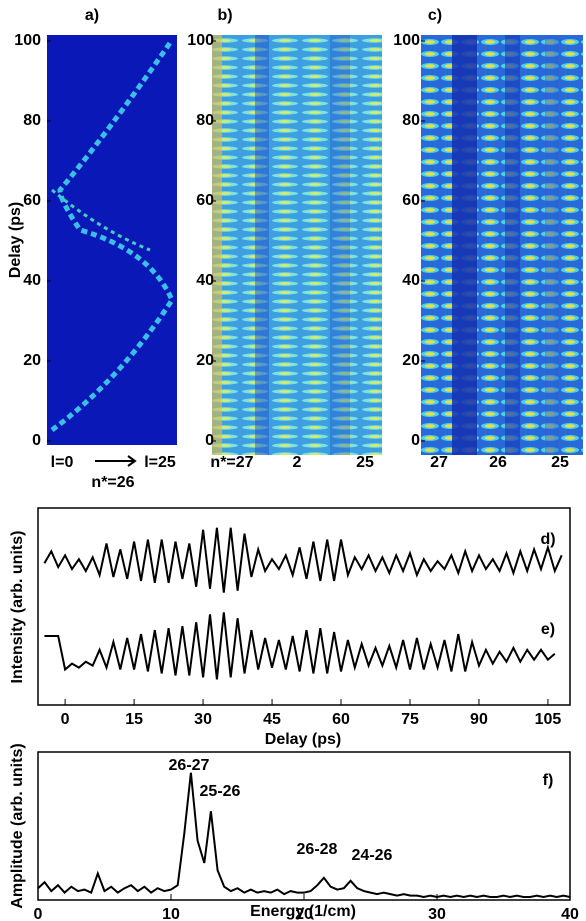  What do you see at coordinates (112, 482) in the screenshot?
I see `x-axis-label: n*=26` at bounding box center [112, 482].